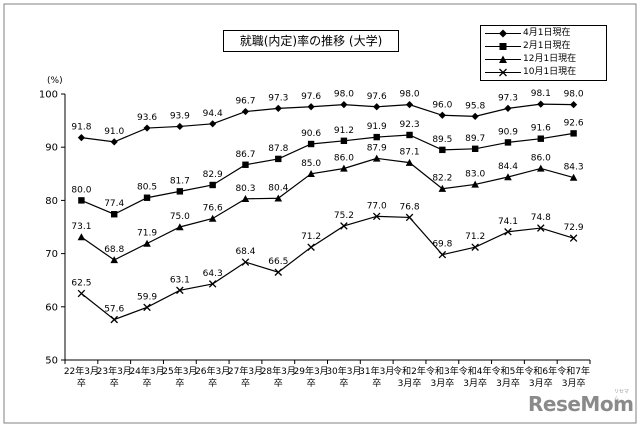 The image size is (640, 427). I want to click on x-tick-label: 令和6年 3月卒, so click(540, 377).